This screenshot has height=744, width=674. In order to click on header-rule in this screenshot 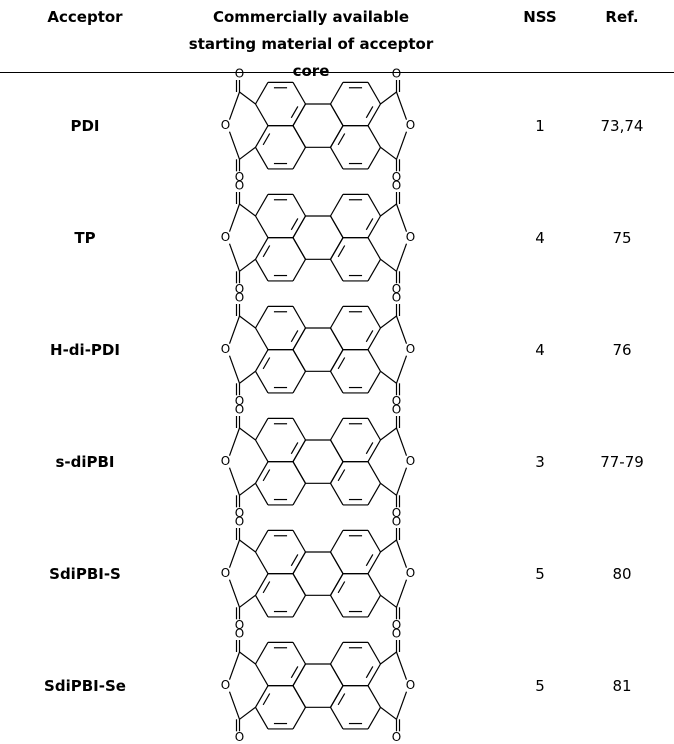, I will do `click(337, 72)`.